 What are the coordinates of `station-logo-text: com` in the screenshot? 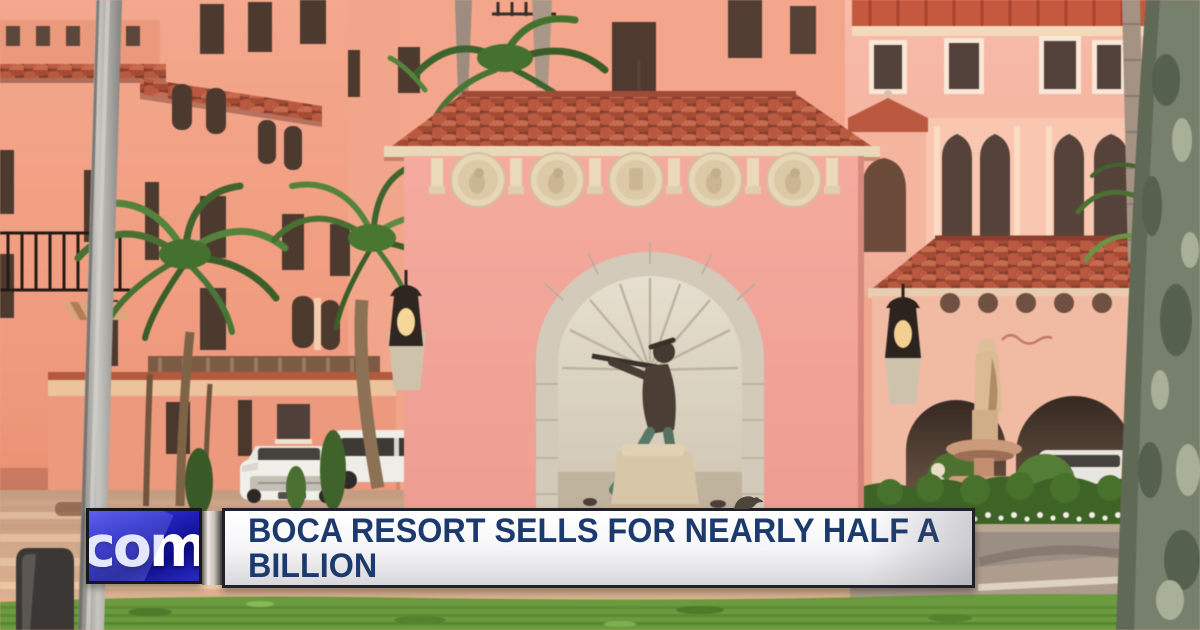 It's located at (144, 547).